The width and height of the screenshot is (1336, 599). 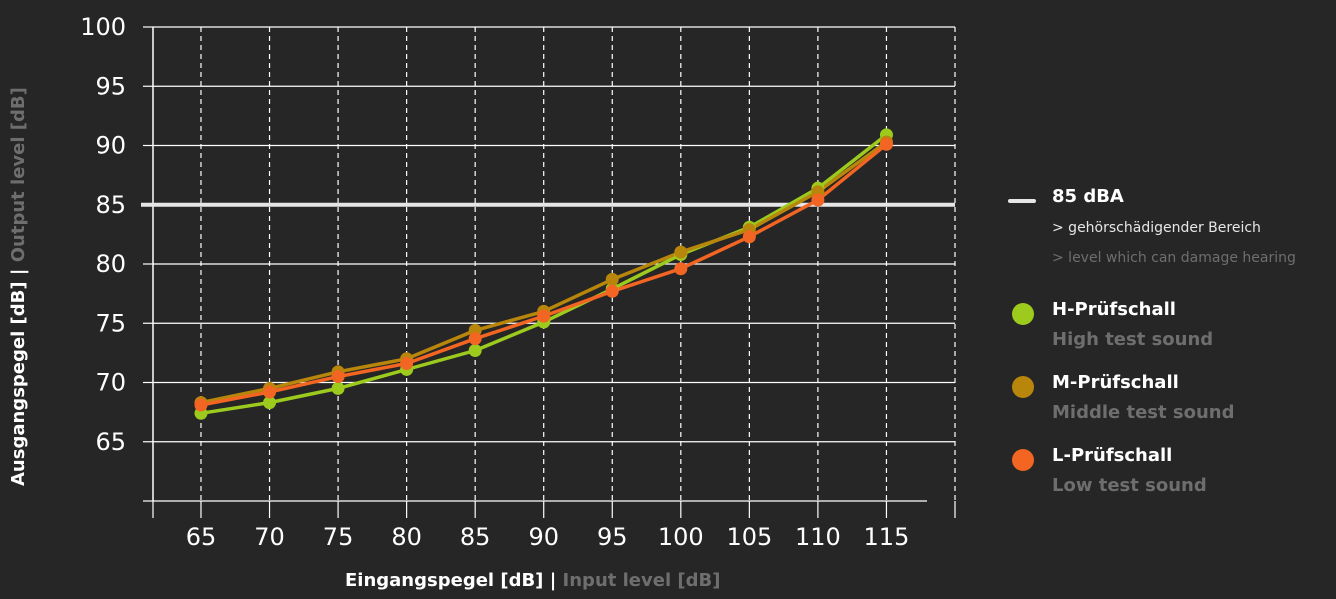 What do you see at coordinates (1156, 228) in the screenshot?
I see `threshold-desc-de: > gehörschädigender Bereich` at bounding box center [1156, 228].